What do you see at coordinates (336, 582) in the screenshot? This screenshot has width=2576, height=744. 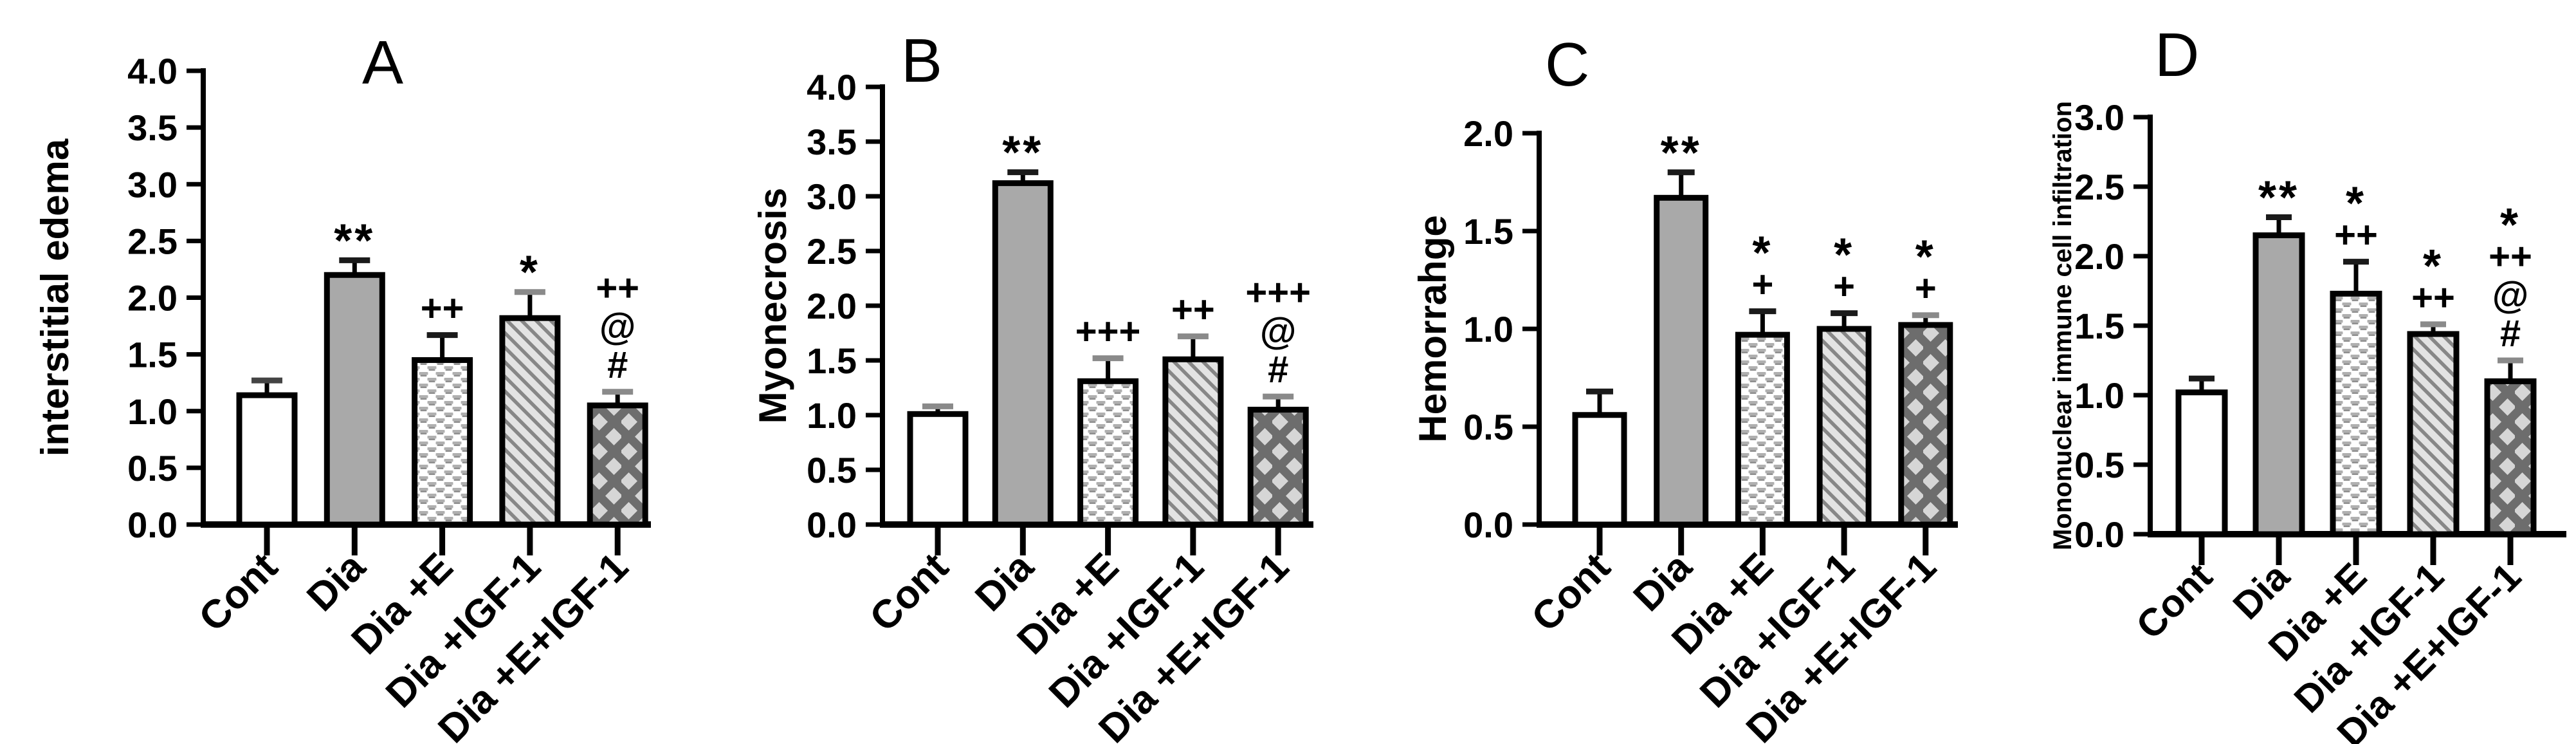 I see `x-tick-label: Dia` at bounding box center [336, 582].